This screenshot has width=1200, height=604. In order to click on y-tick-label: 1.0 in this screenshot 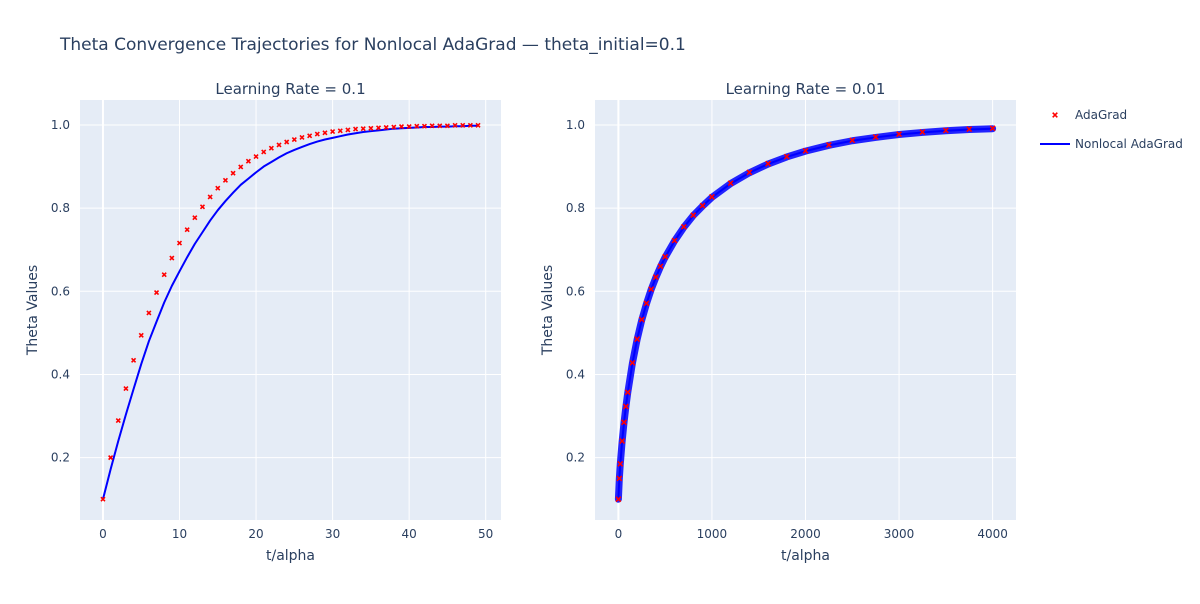, I will do `click(60, 125)`.